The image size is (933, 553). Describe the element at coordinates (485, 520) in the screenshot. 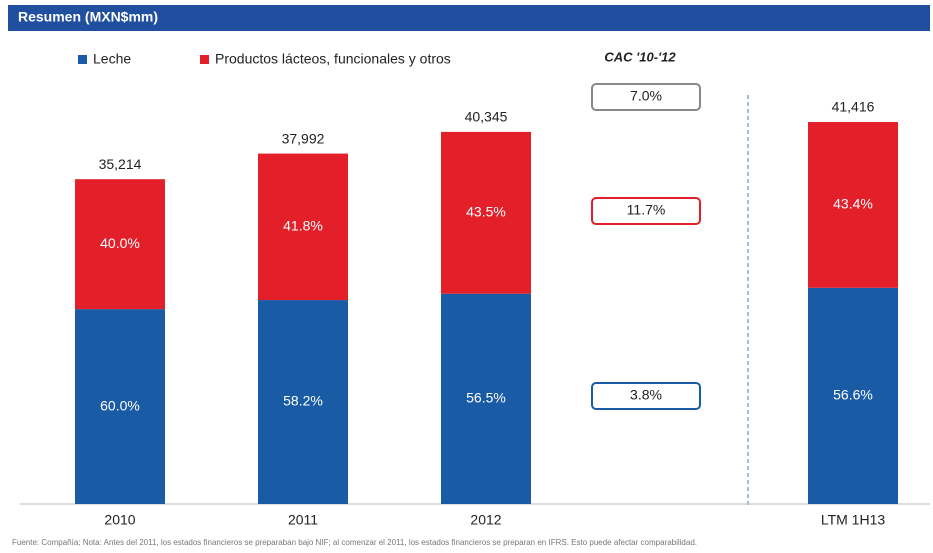

I see `x-tick-label: 2012` at that location.